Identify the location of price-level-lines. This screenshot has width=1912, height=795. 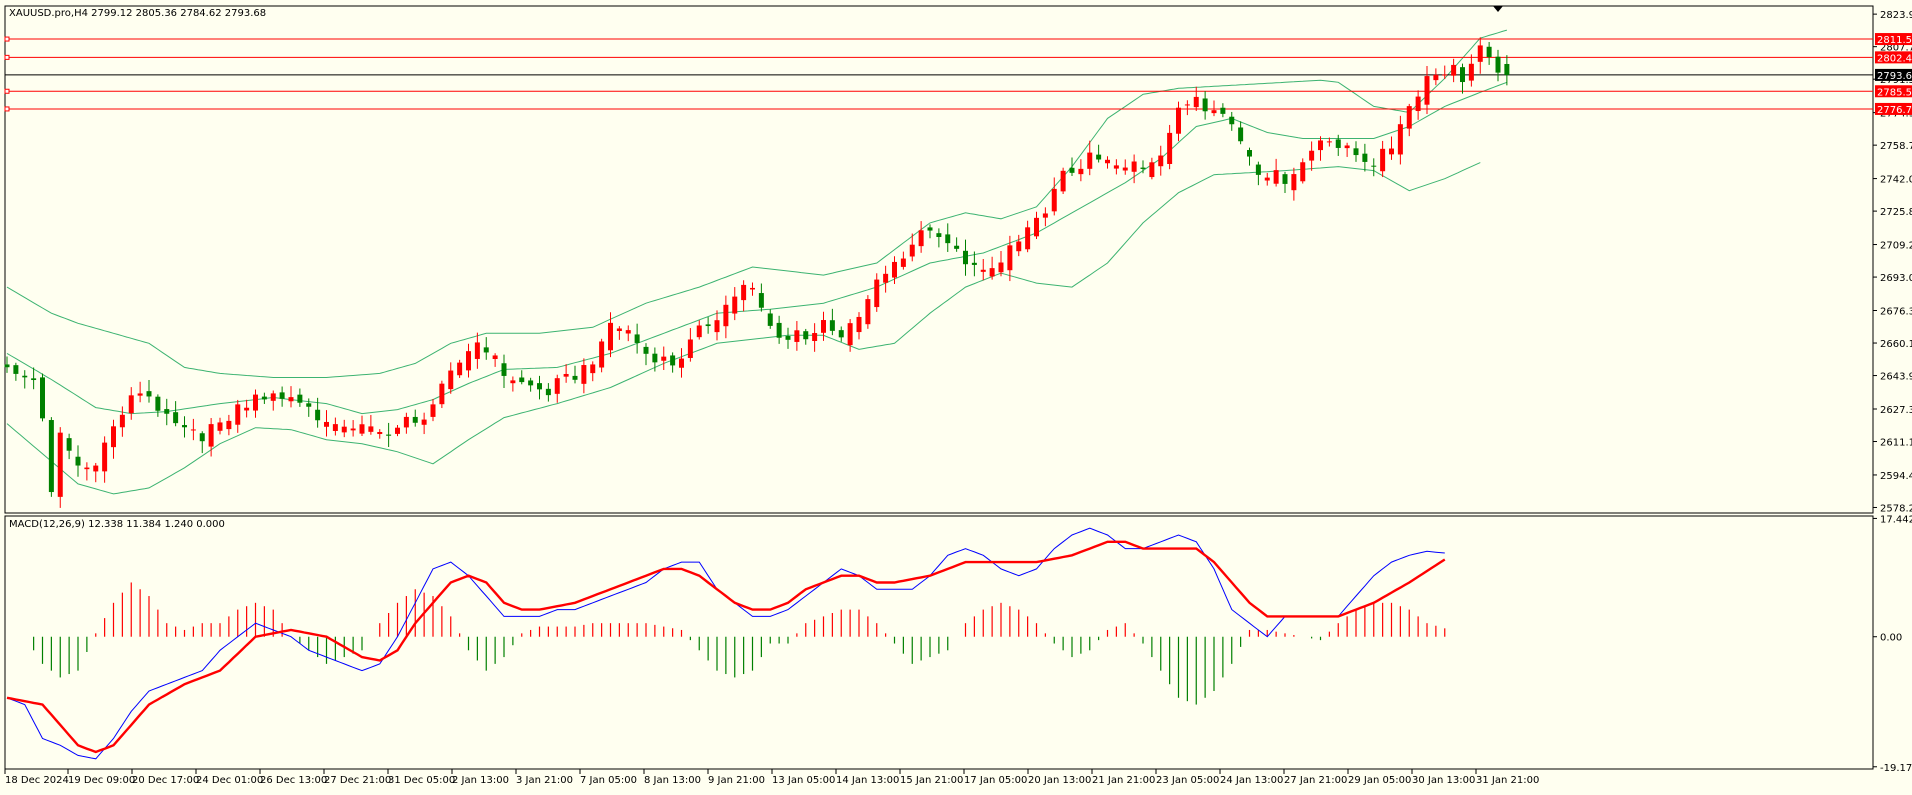
(938, 74).